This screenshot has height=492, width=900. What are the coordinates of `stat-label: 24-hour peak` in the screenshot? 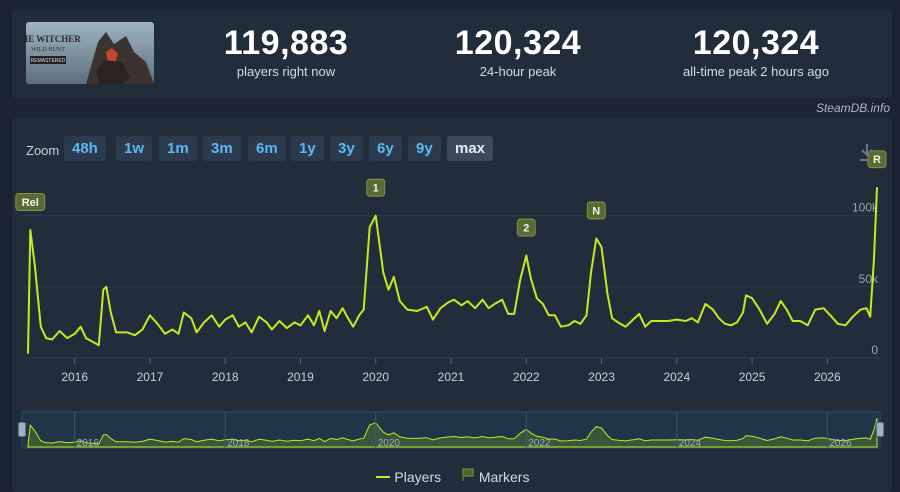 It's located at (518, 71).